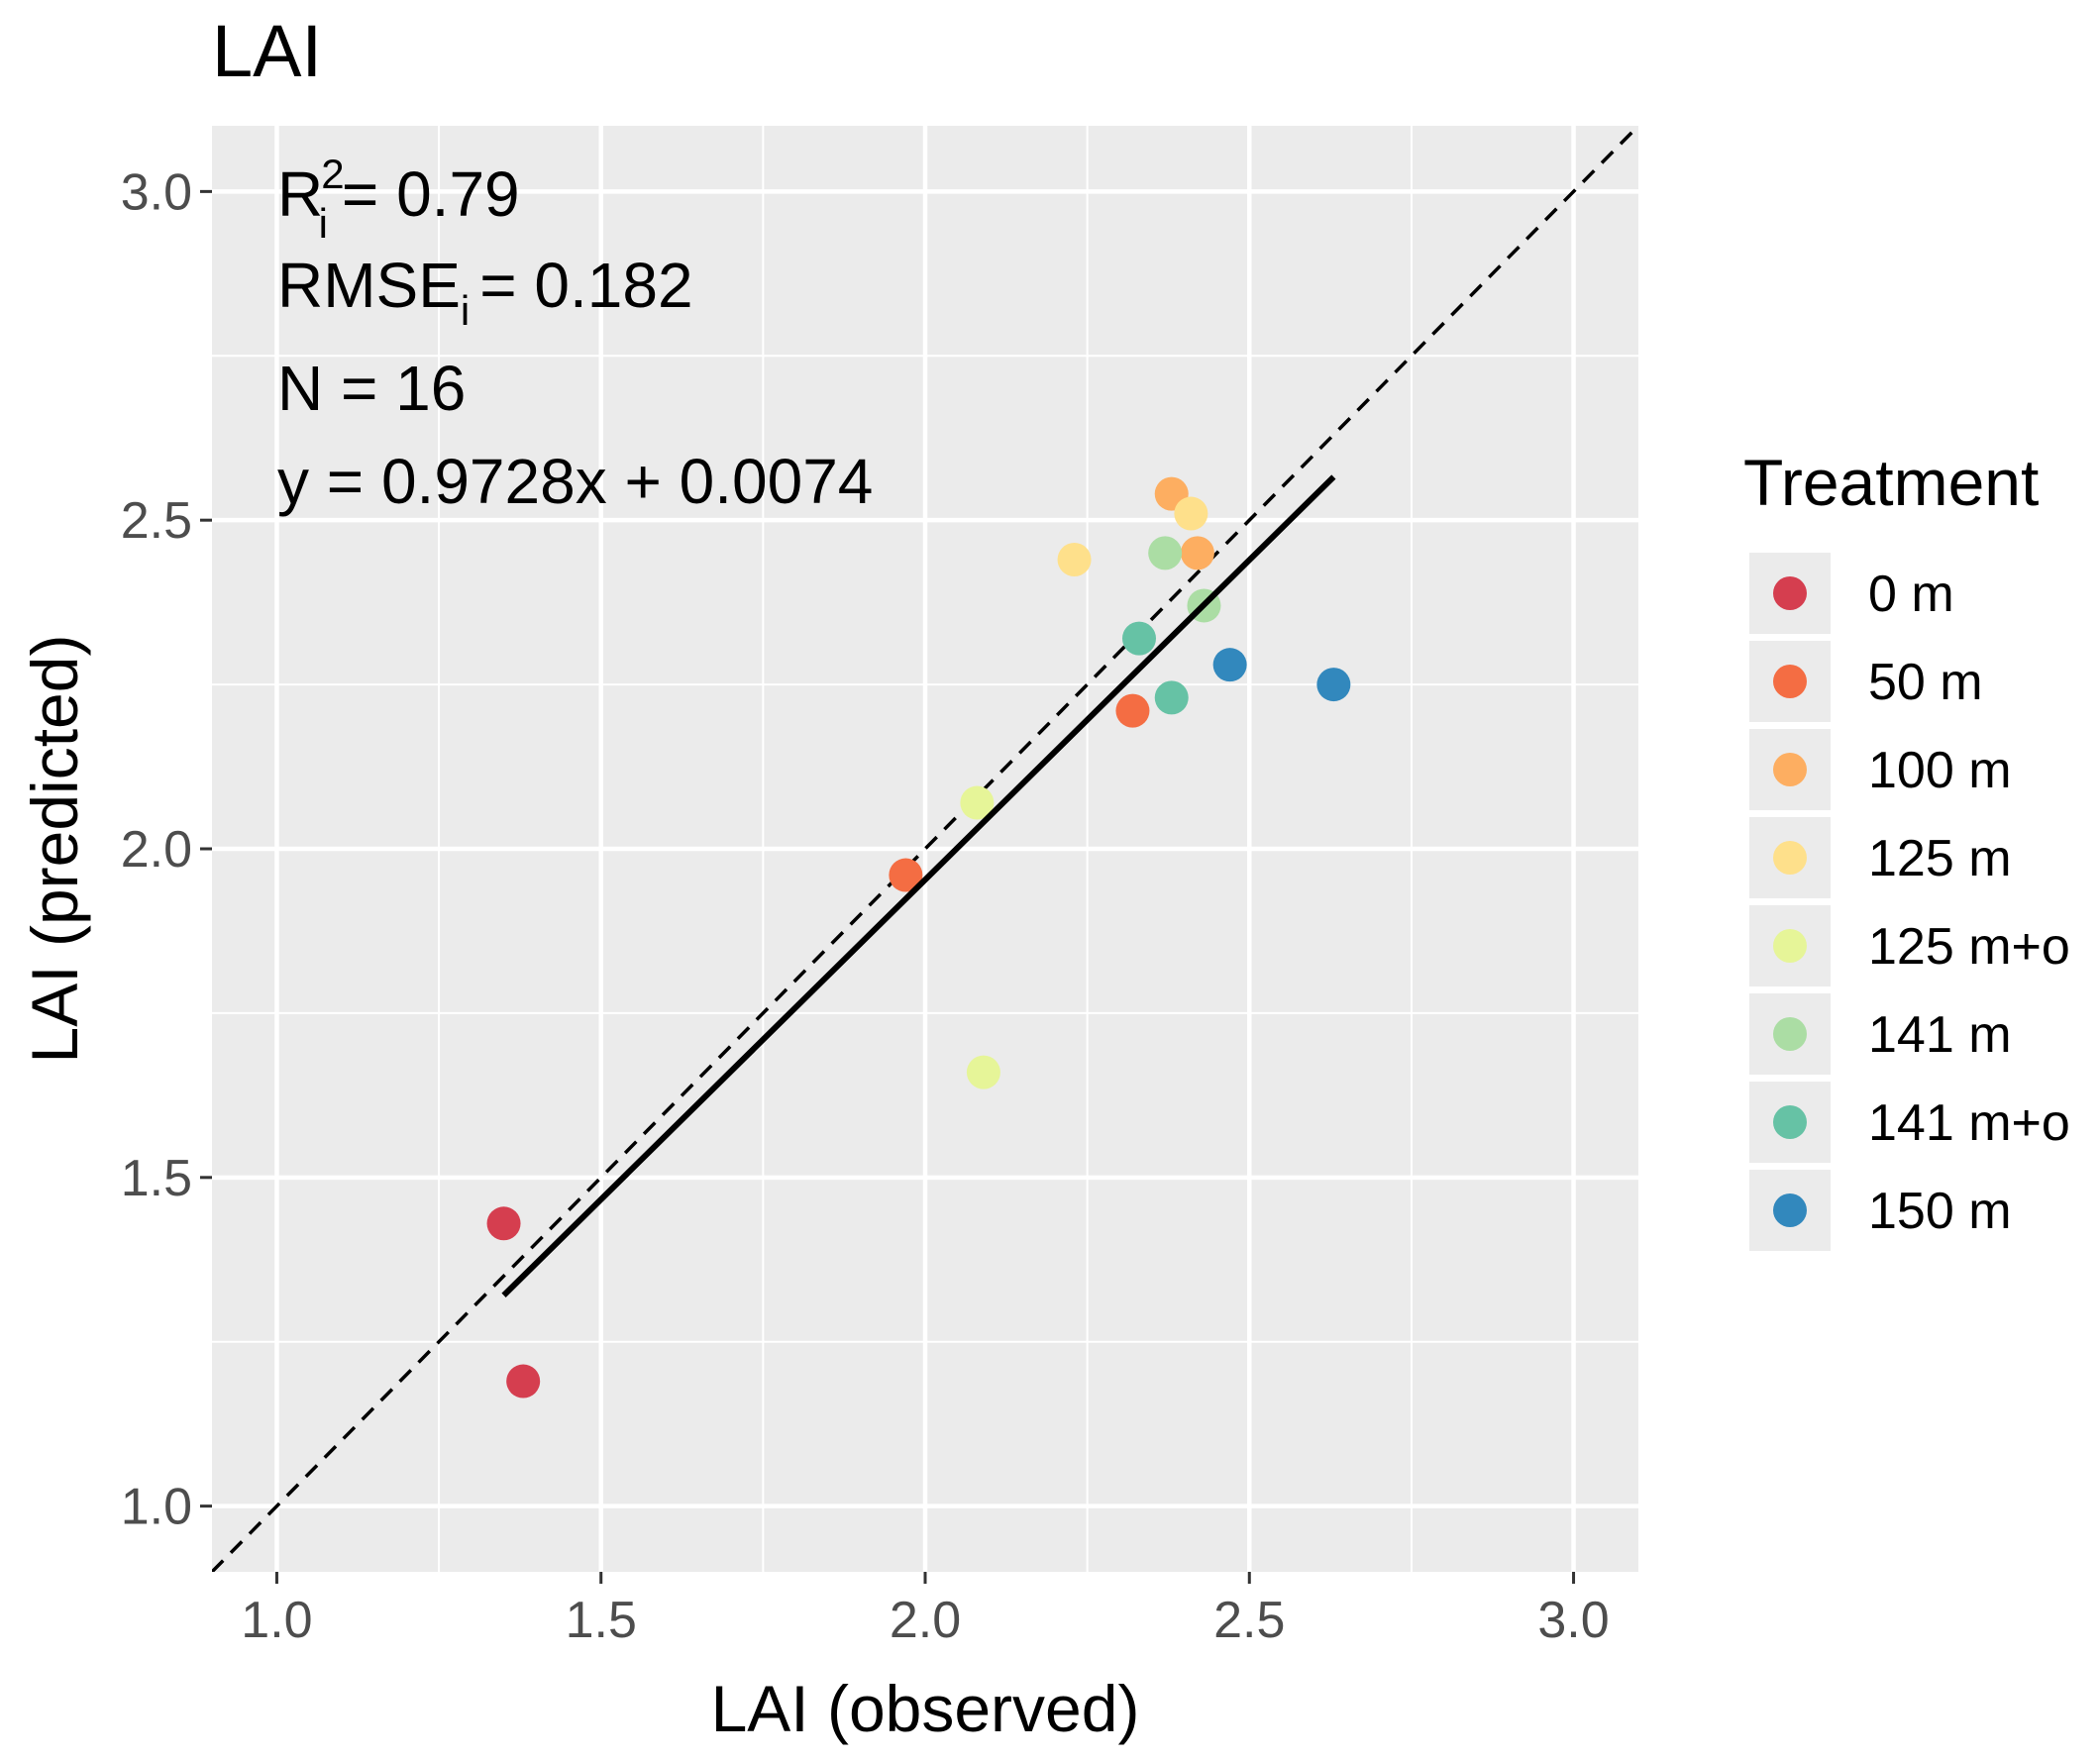 This screenshot has height=1762, width=2100. What do you see at coordinates (1197, 553) in the screenshot?
I see `data-point-100-m` at bounding box center [1197, 553].